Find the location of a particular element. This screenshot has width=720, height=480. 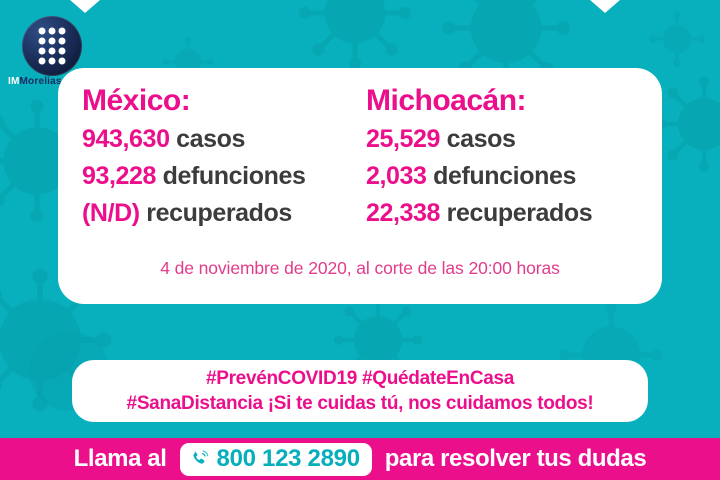

stat-value: 943,630 is located at coordinates (126, 139).